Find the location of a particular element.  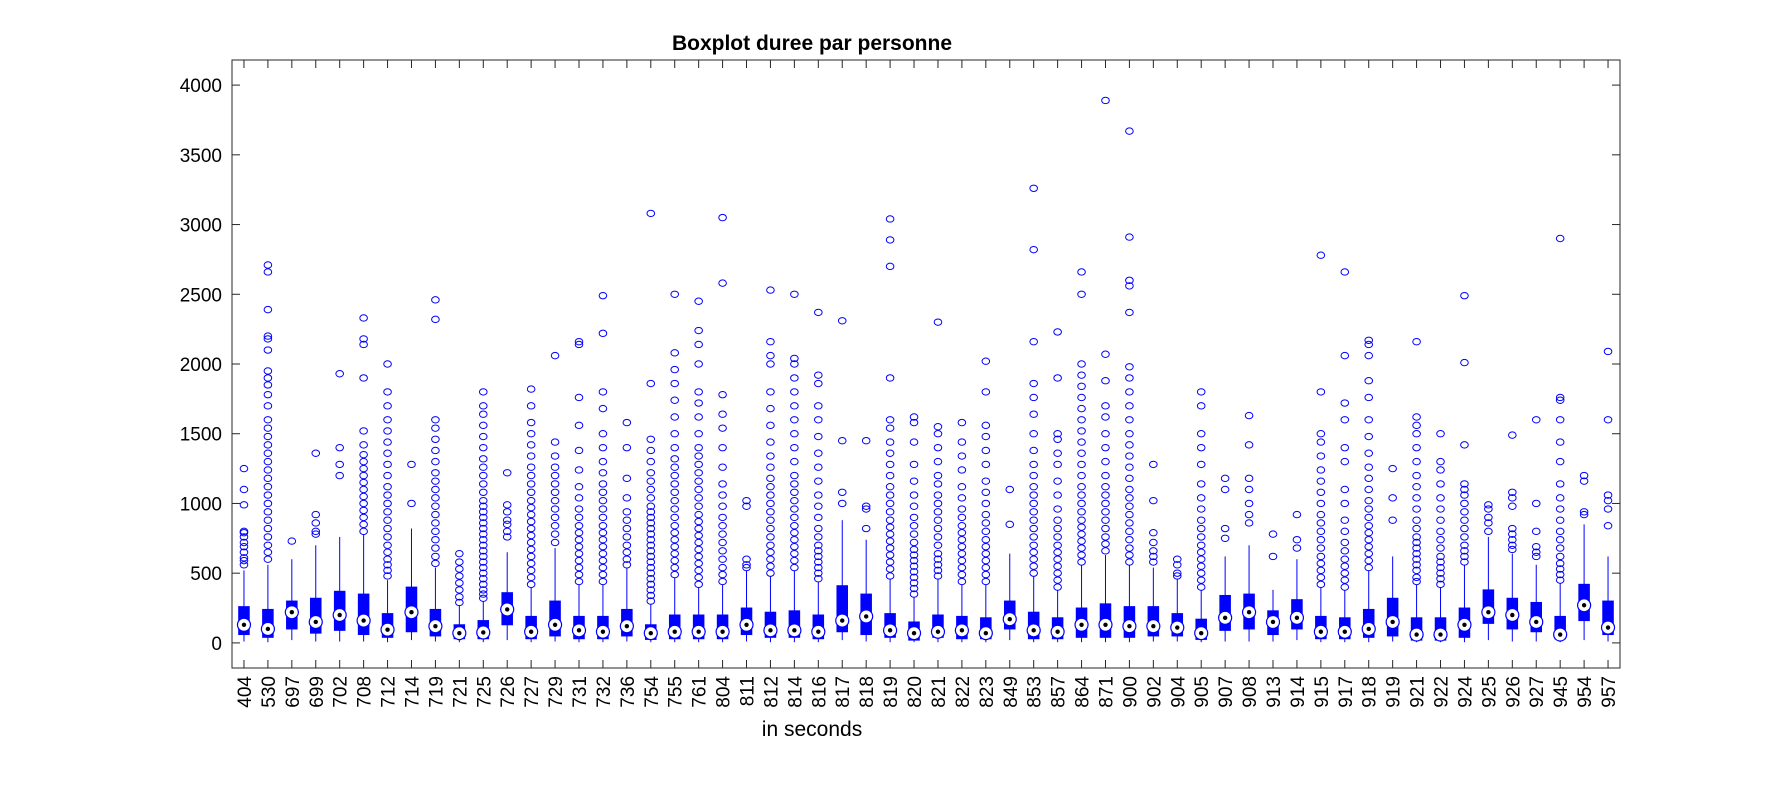

x-tick-label: 755 is located at coordinates (676, 692).